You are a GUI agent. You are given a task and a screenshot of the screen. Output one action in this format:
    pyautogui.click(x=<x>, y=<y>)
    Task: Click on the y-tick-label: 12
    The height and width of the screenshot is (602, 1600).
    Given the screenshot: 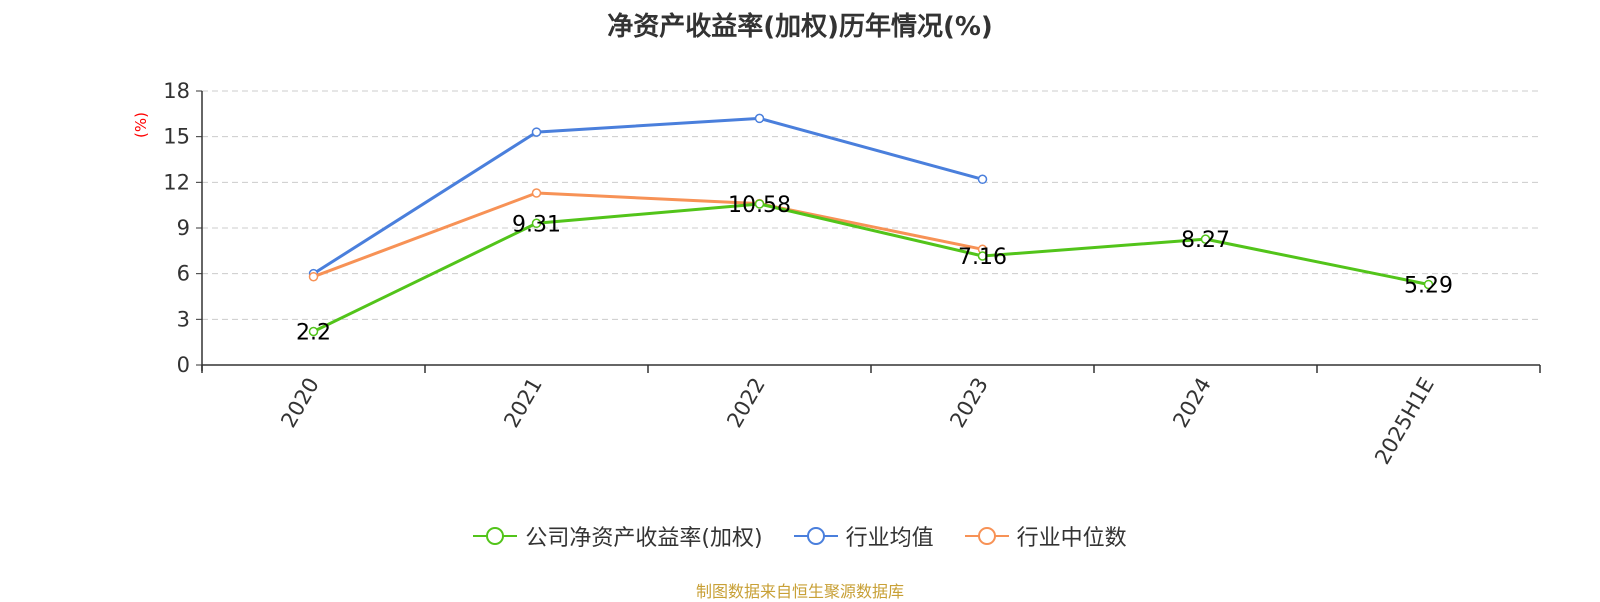 What is the action you would take?
    pyautogui.click(x=176, y=182)
    